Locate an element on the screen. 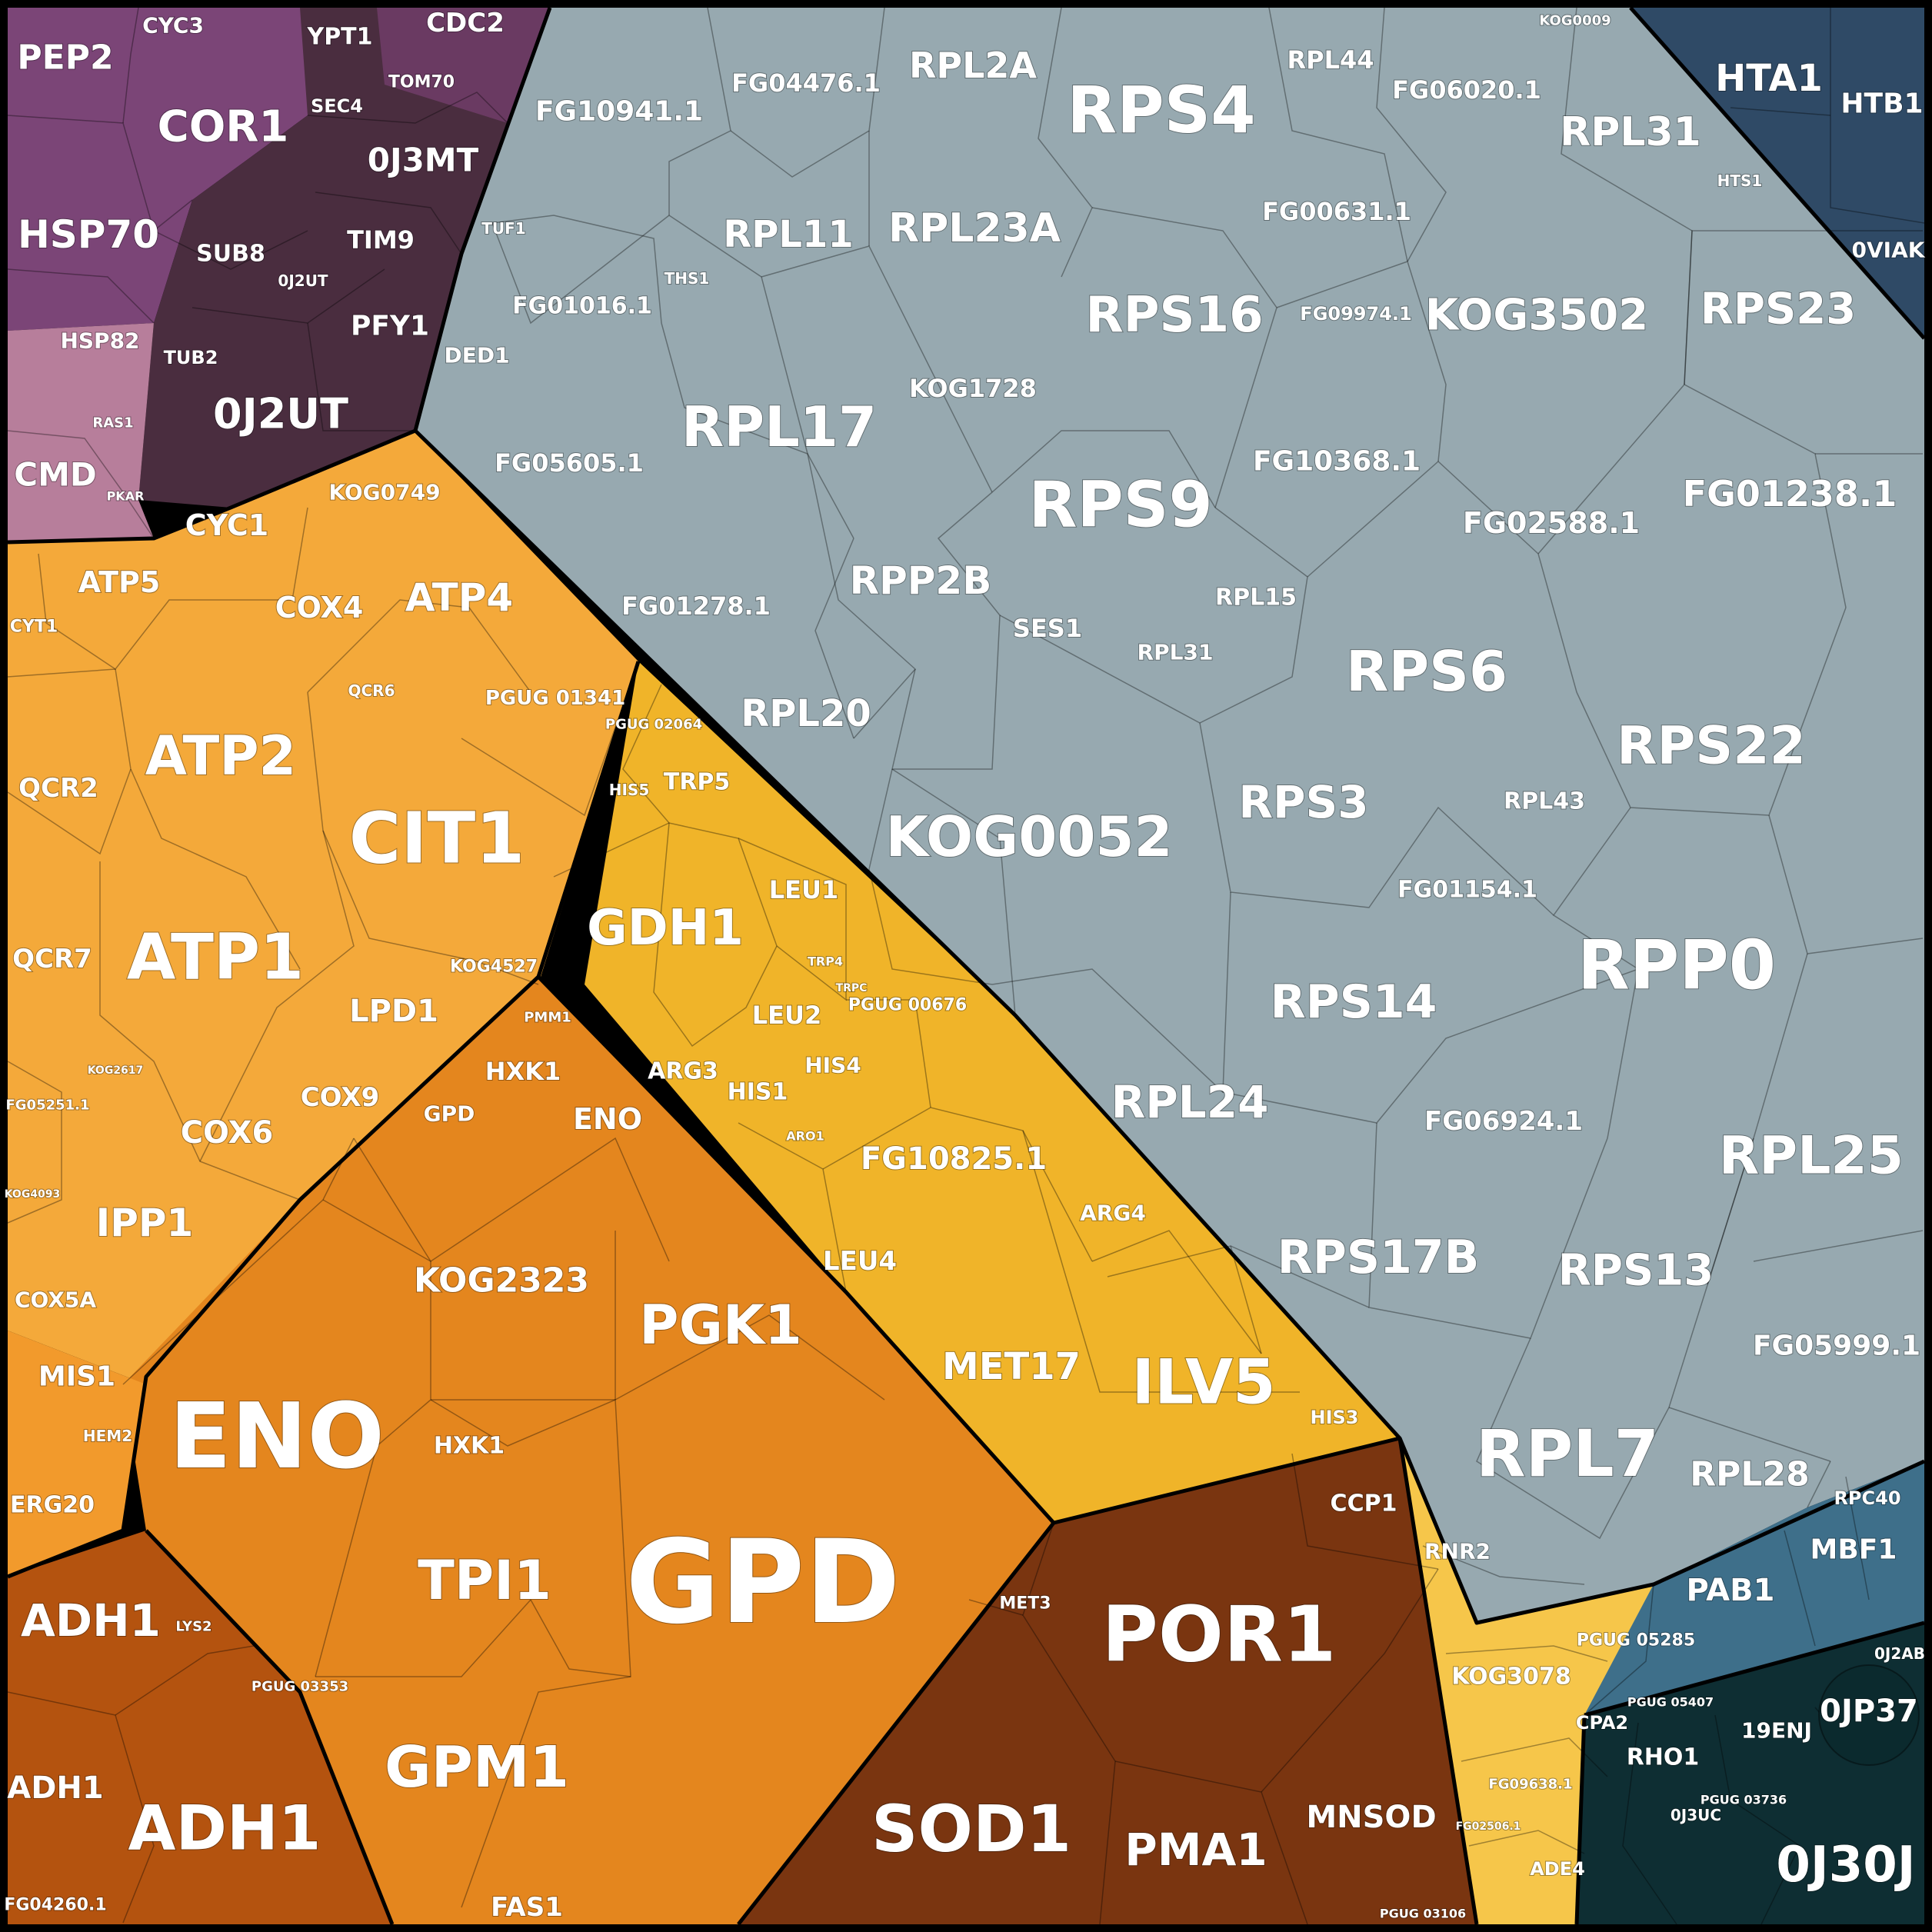  label-fg02506: FG02506.1 is located at coordinates (1488, 1826).